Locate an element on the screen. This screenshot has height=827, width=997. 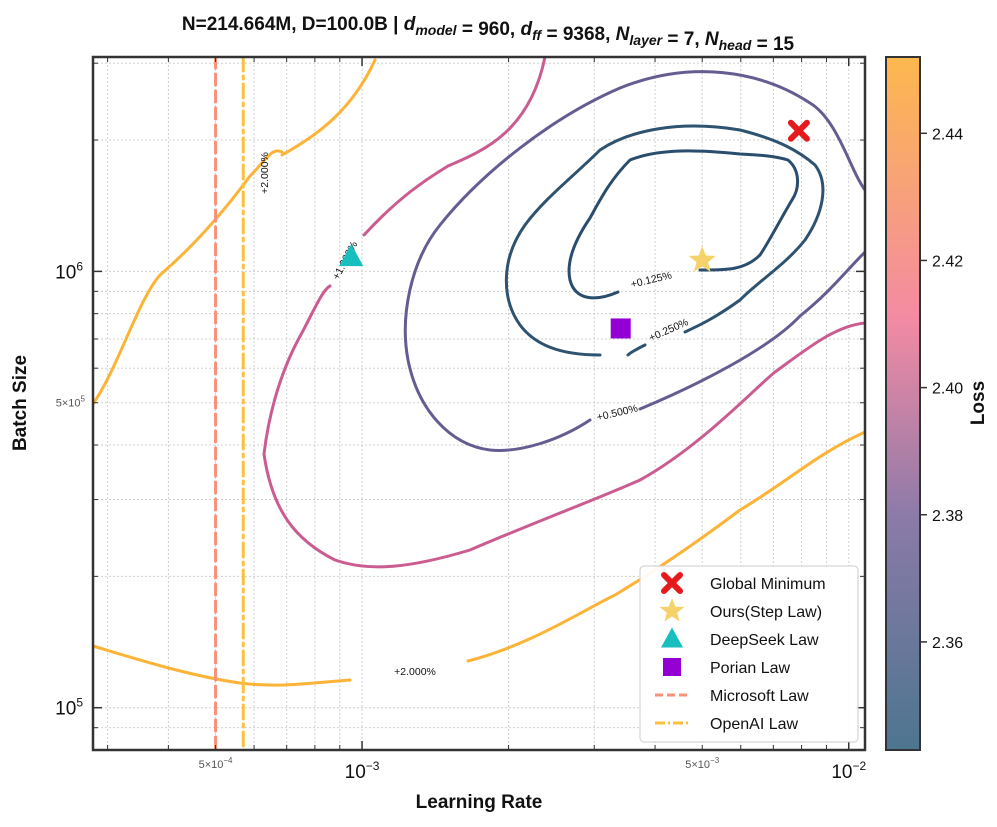
contour-2000-upper is located at coordinates (188, 277).